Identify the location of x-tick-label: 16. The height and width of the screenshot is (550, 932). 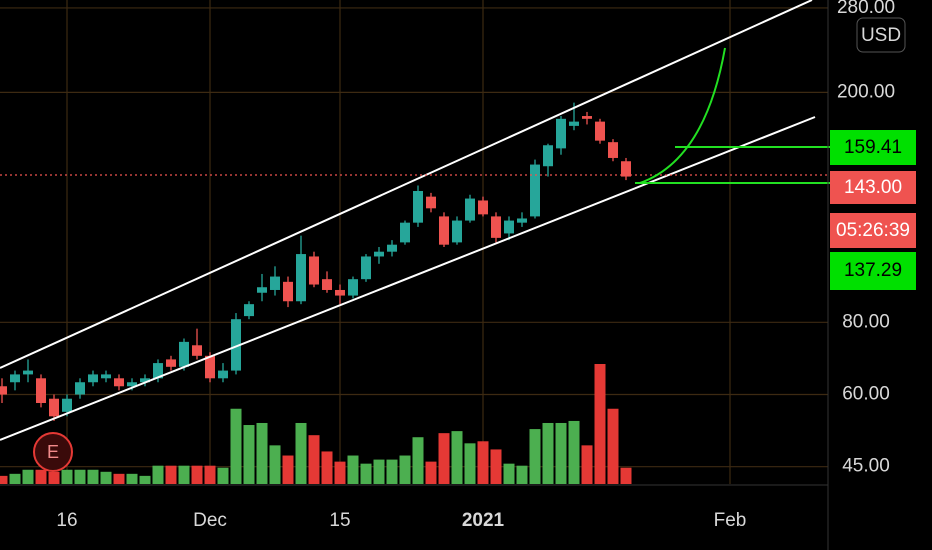
(66, 520).